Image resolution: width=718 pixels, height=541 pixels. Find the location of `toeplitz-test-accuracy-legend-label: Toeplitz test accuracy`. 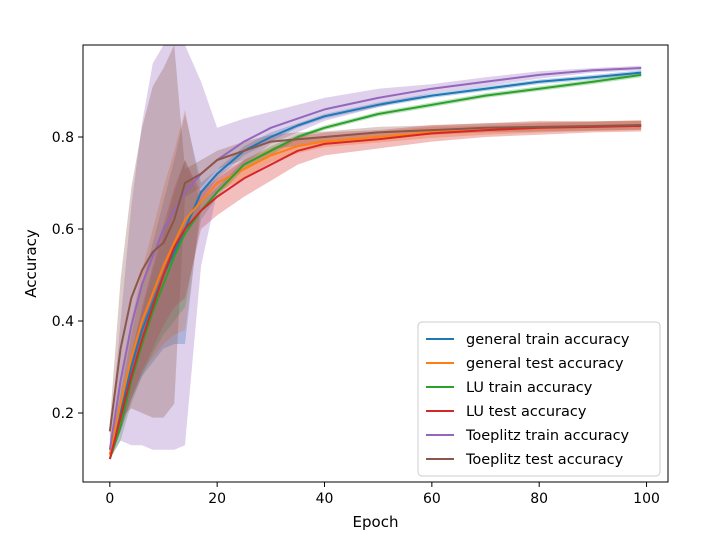

toeplitz-test-accuracy-legend-label: Toeplitz test accuracy is located at coordinates (544, 460).